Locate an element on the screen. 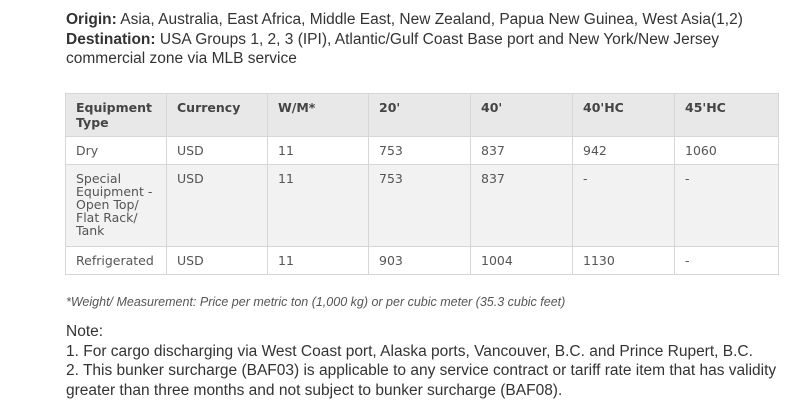  table-row: Dry USD 11 753 837 942 1060 is located at coordinates (422, 150).